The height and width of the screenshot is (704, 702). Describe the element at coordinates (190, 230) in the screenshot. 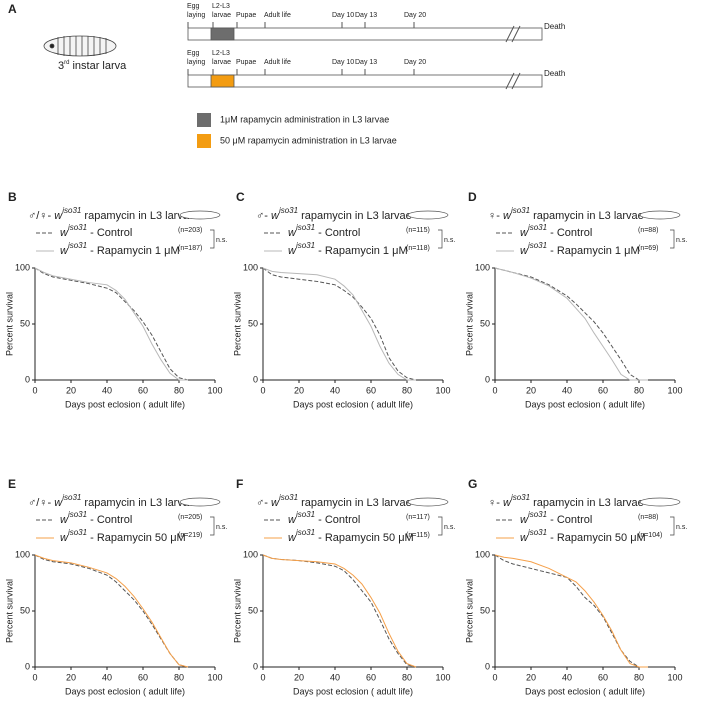

I see `legend-n: (n=203)` at that location.